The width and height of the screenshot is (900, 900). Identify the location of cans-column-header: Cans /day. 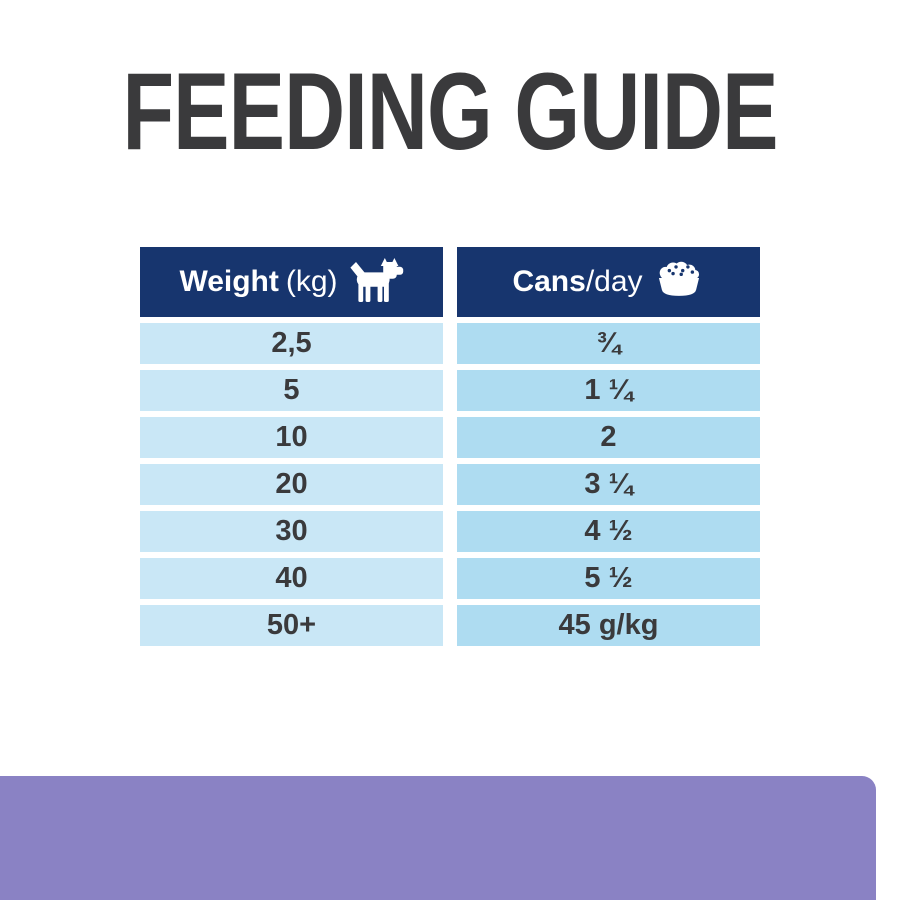
(608, 282).